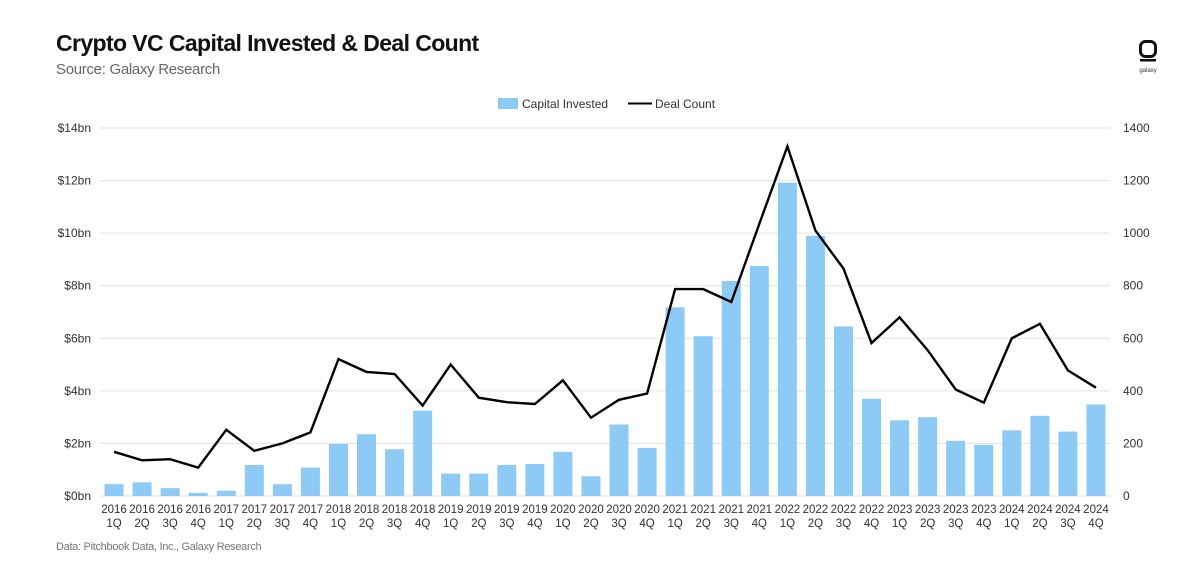 The width and height of the screenshot is (1202, 578). Describe the element at coordinates (816, 517) in the screenshot. I see `x-tick-label: 2022 2Q` at that location.